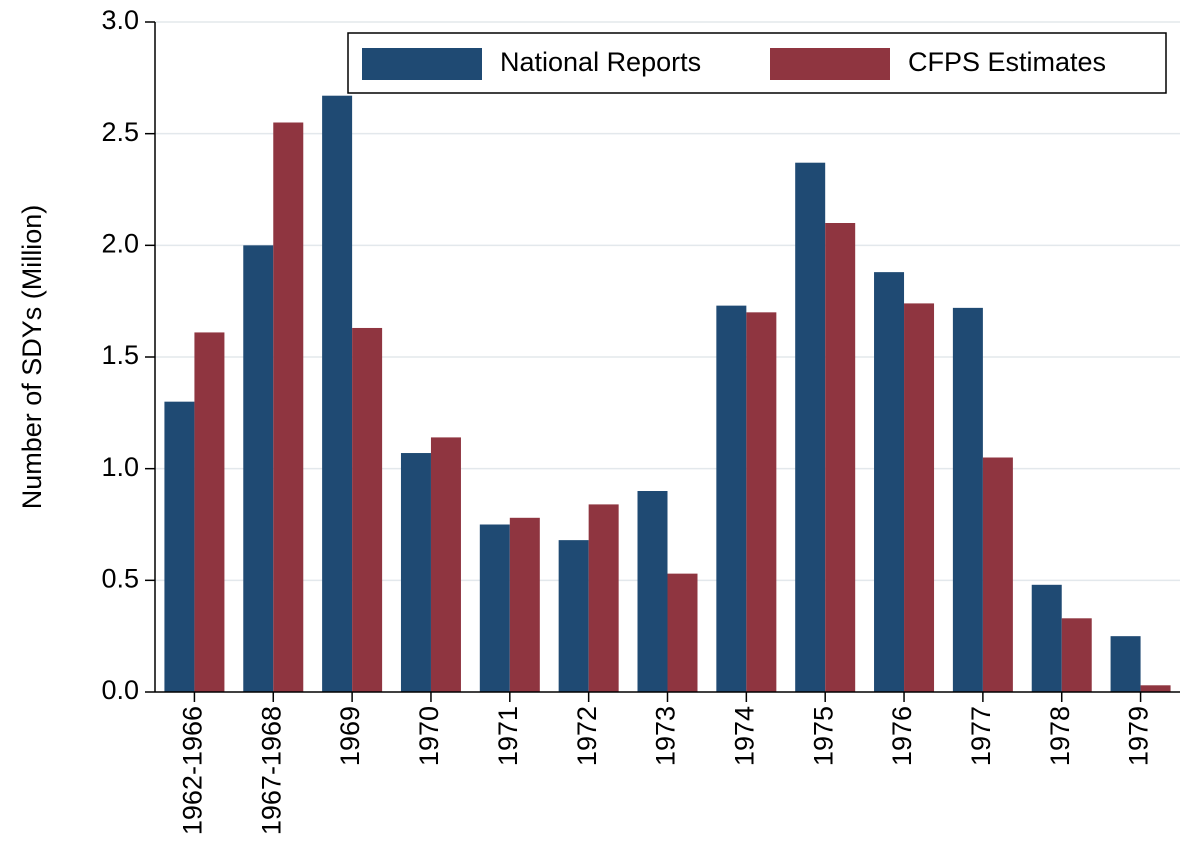 This screenshot has width=1184, height=862. I want to click on y-tick-label: 1.5, so click(120, 355).